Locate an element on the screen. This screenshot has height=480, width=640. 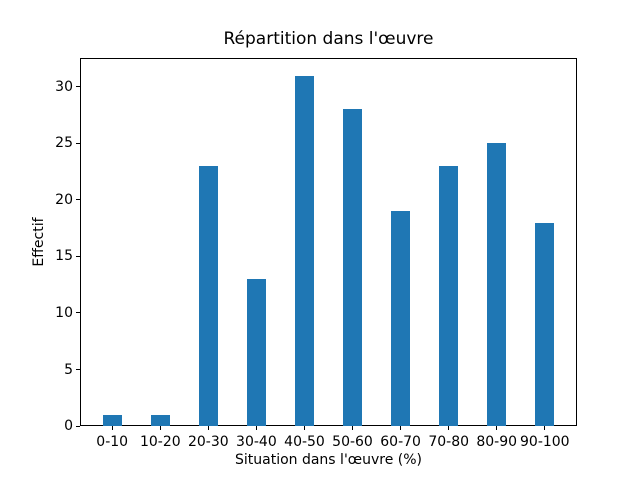
x-tick-label: 70-80 is located at coordinates (449, 442).